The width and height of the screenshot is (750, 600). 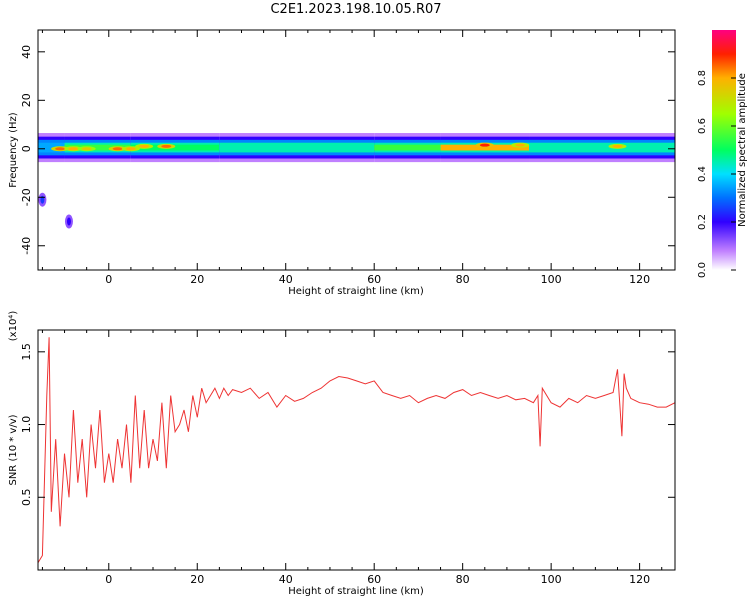 What do you see at coordinates (724, 150) in the screenshot?
I see `colorbar-gradient` at bounding box center [724, 150].